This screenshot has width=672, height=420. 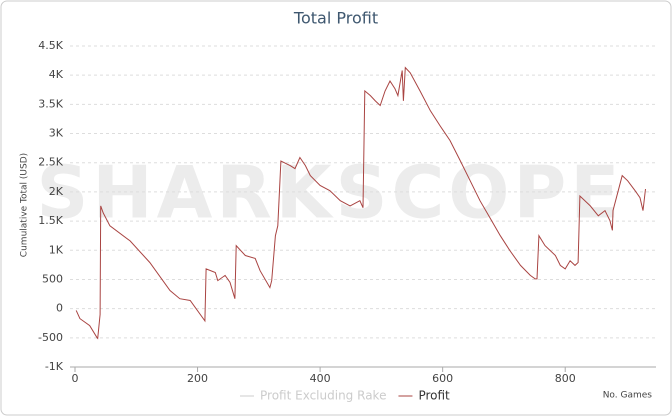 I want to click on y-tick-label: 500, so click(x=52, y=278).